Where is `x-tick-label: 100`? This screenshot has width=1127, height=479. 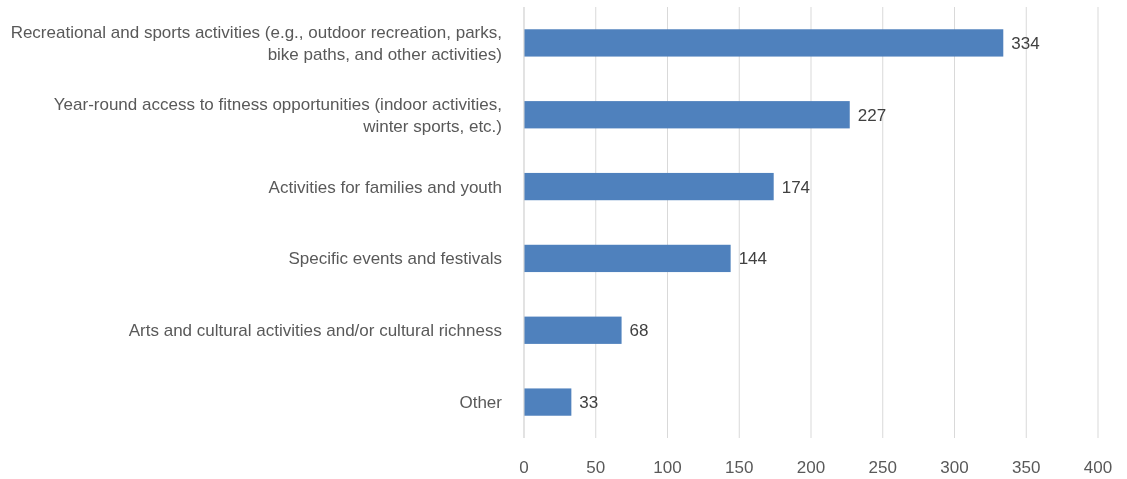 x-tick-label: 100 is located at coordinates (667, 467).